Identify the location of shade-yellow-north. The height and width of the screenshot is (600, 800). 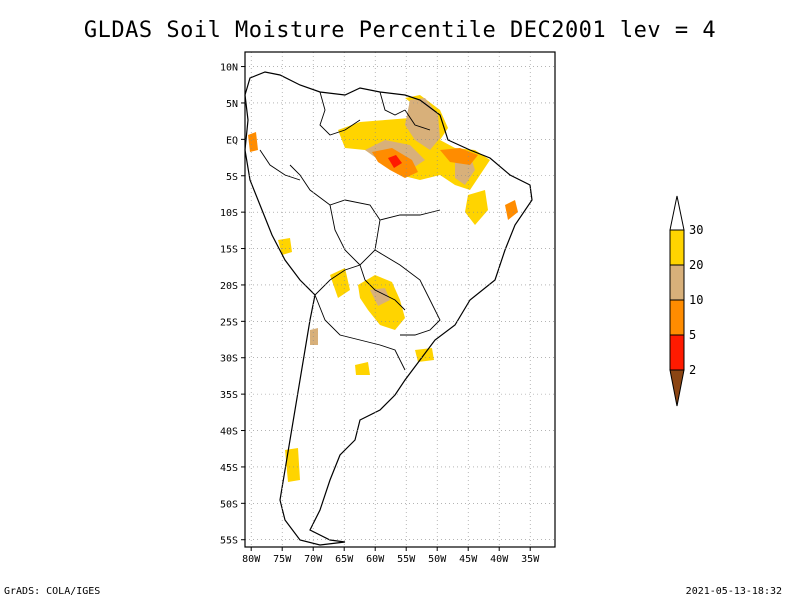
(414, 142).